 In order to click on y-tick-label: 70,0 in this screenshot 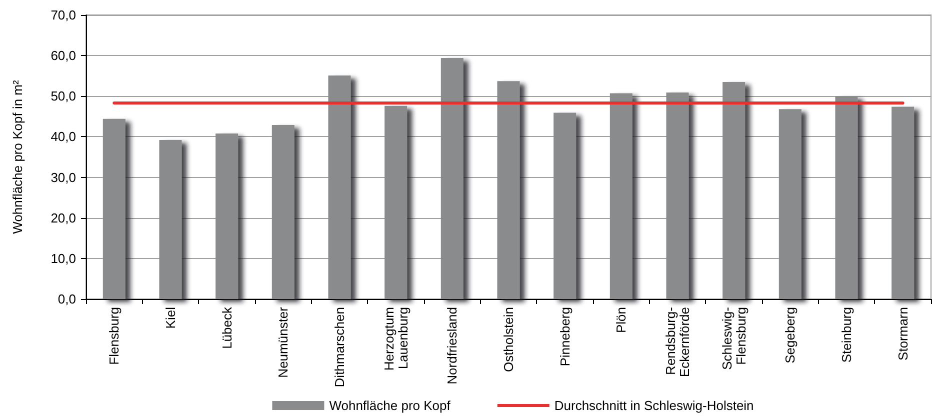, I will do `click(63, 15)`.